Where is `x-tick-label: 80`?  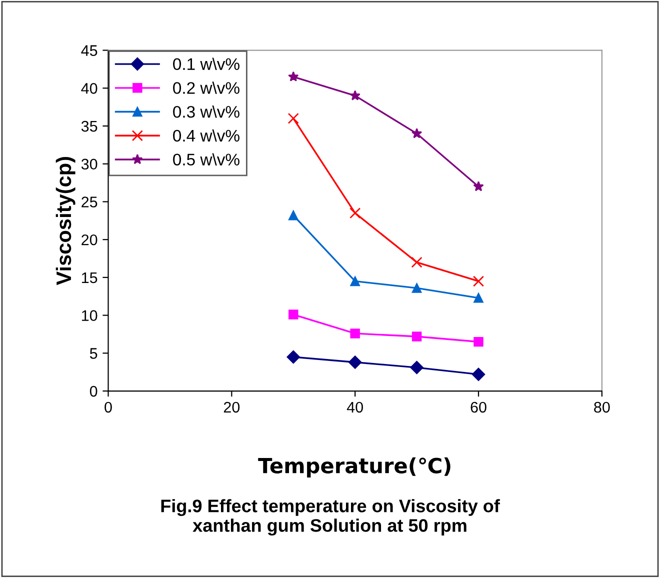
x-tick-label: 80 is located at coordinates (602, 407).